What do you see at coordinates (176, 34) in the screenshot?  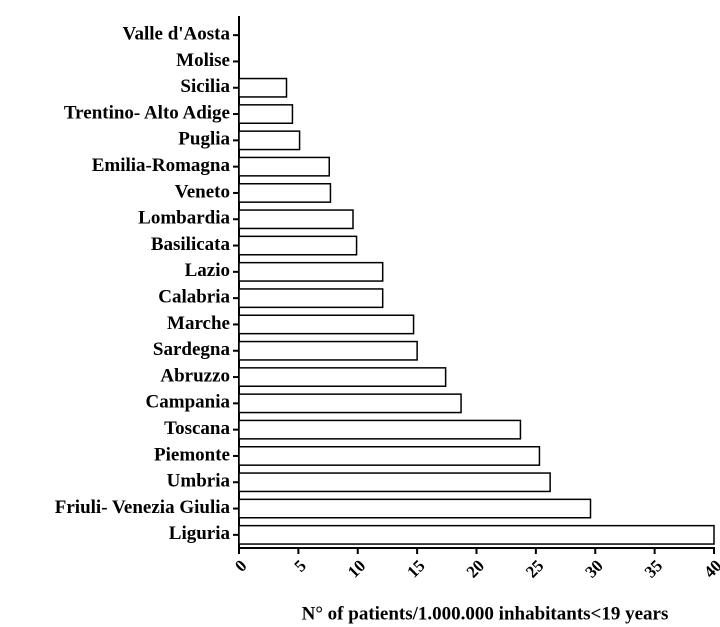 I see `y-tick-label: Valle d'Aosta` at bounding box center [176, 34].